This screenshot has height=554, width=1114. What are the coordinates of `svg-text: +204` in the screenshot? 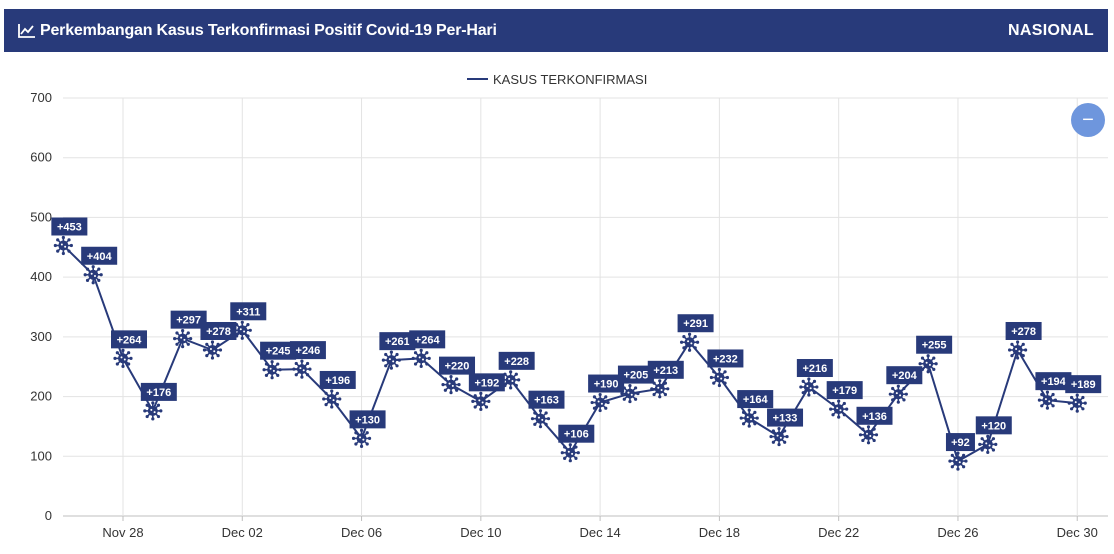 It's located at (905, 376).